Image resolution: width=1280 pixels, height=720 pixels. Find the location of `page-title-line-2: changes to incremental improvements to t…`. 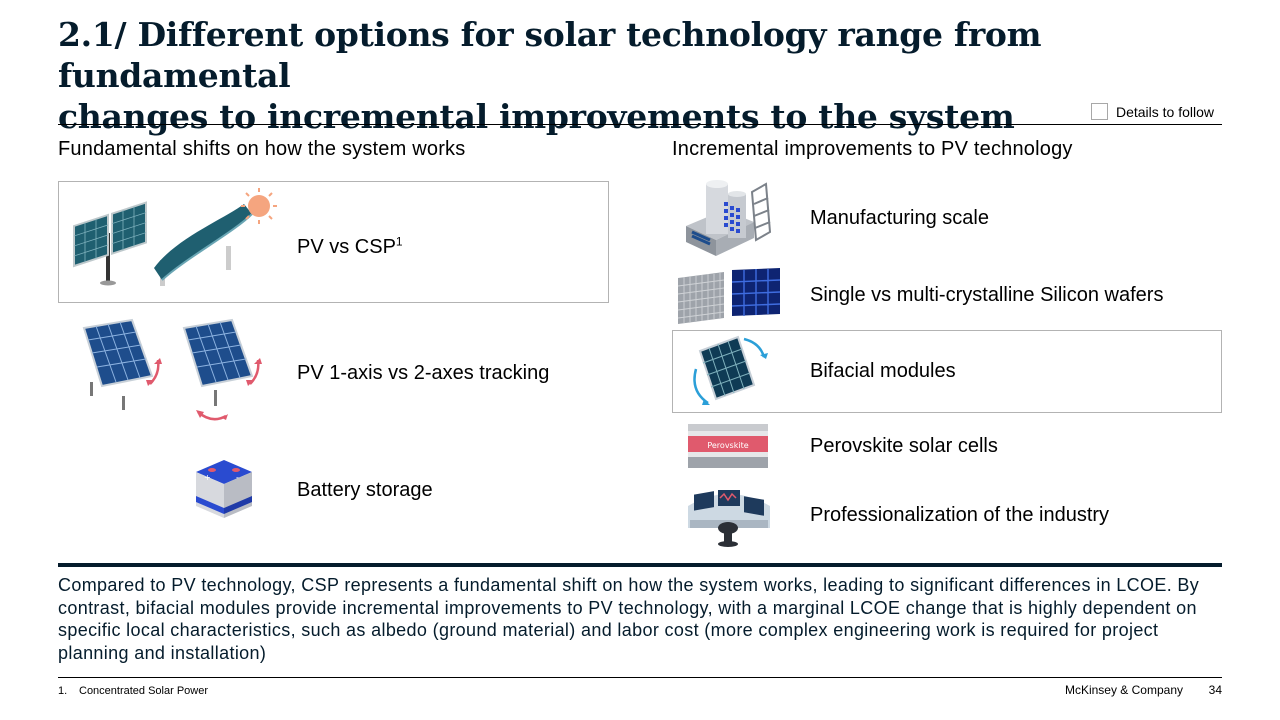

page-title-line-2: changes to incremental improvements to t… is located at coordinates (536, 116).